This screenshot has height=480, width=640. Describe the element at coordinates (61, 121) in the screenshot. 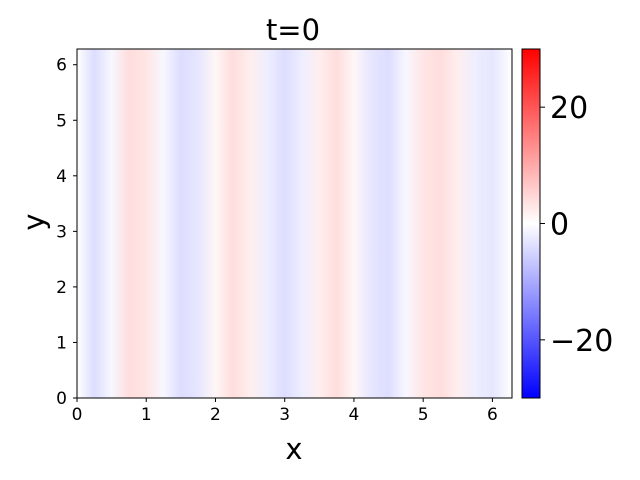

I see `y-tick-label: 5` at that location.